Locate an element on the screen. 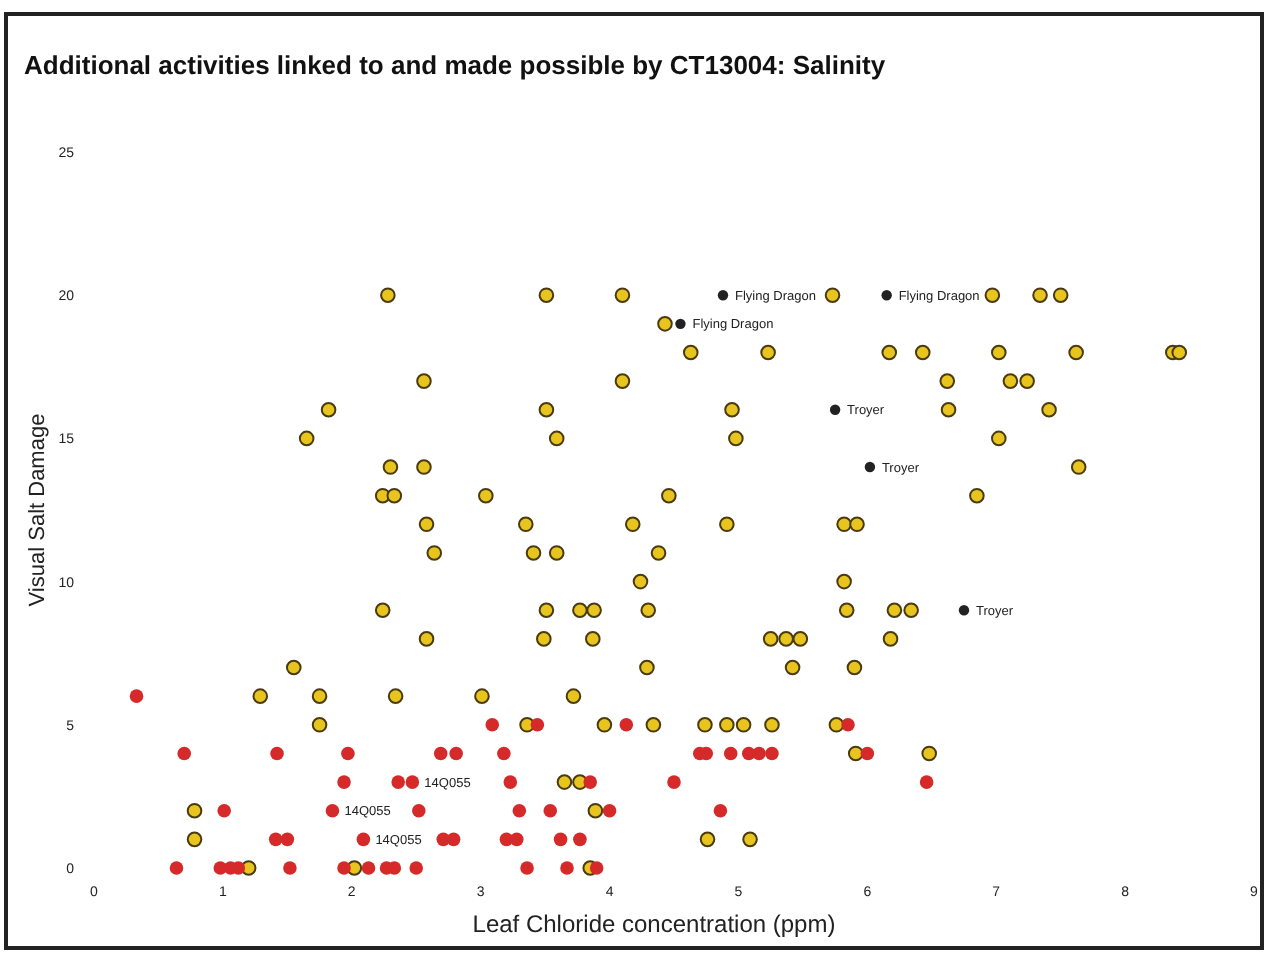 Image resolution: width=1268 pixels, height=954 pixels. y-axis-title: Visual Salt Damage is located at coordinates (38, 510).